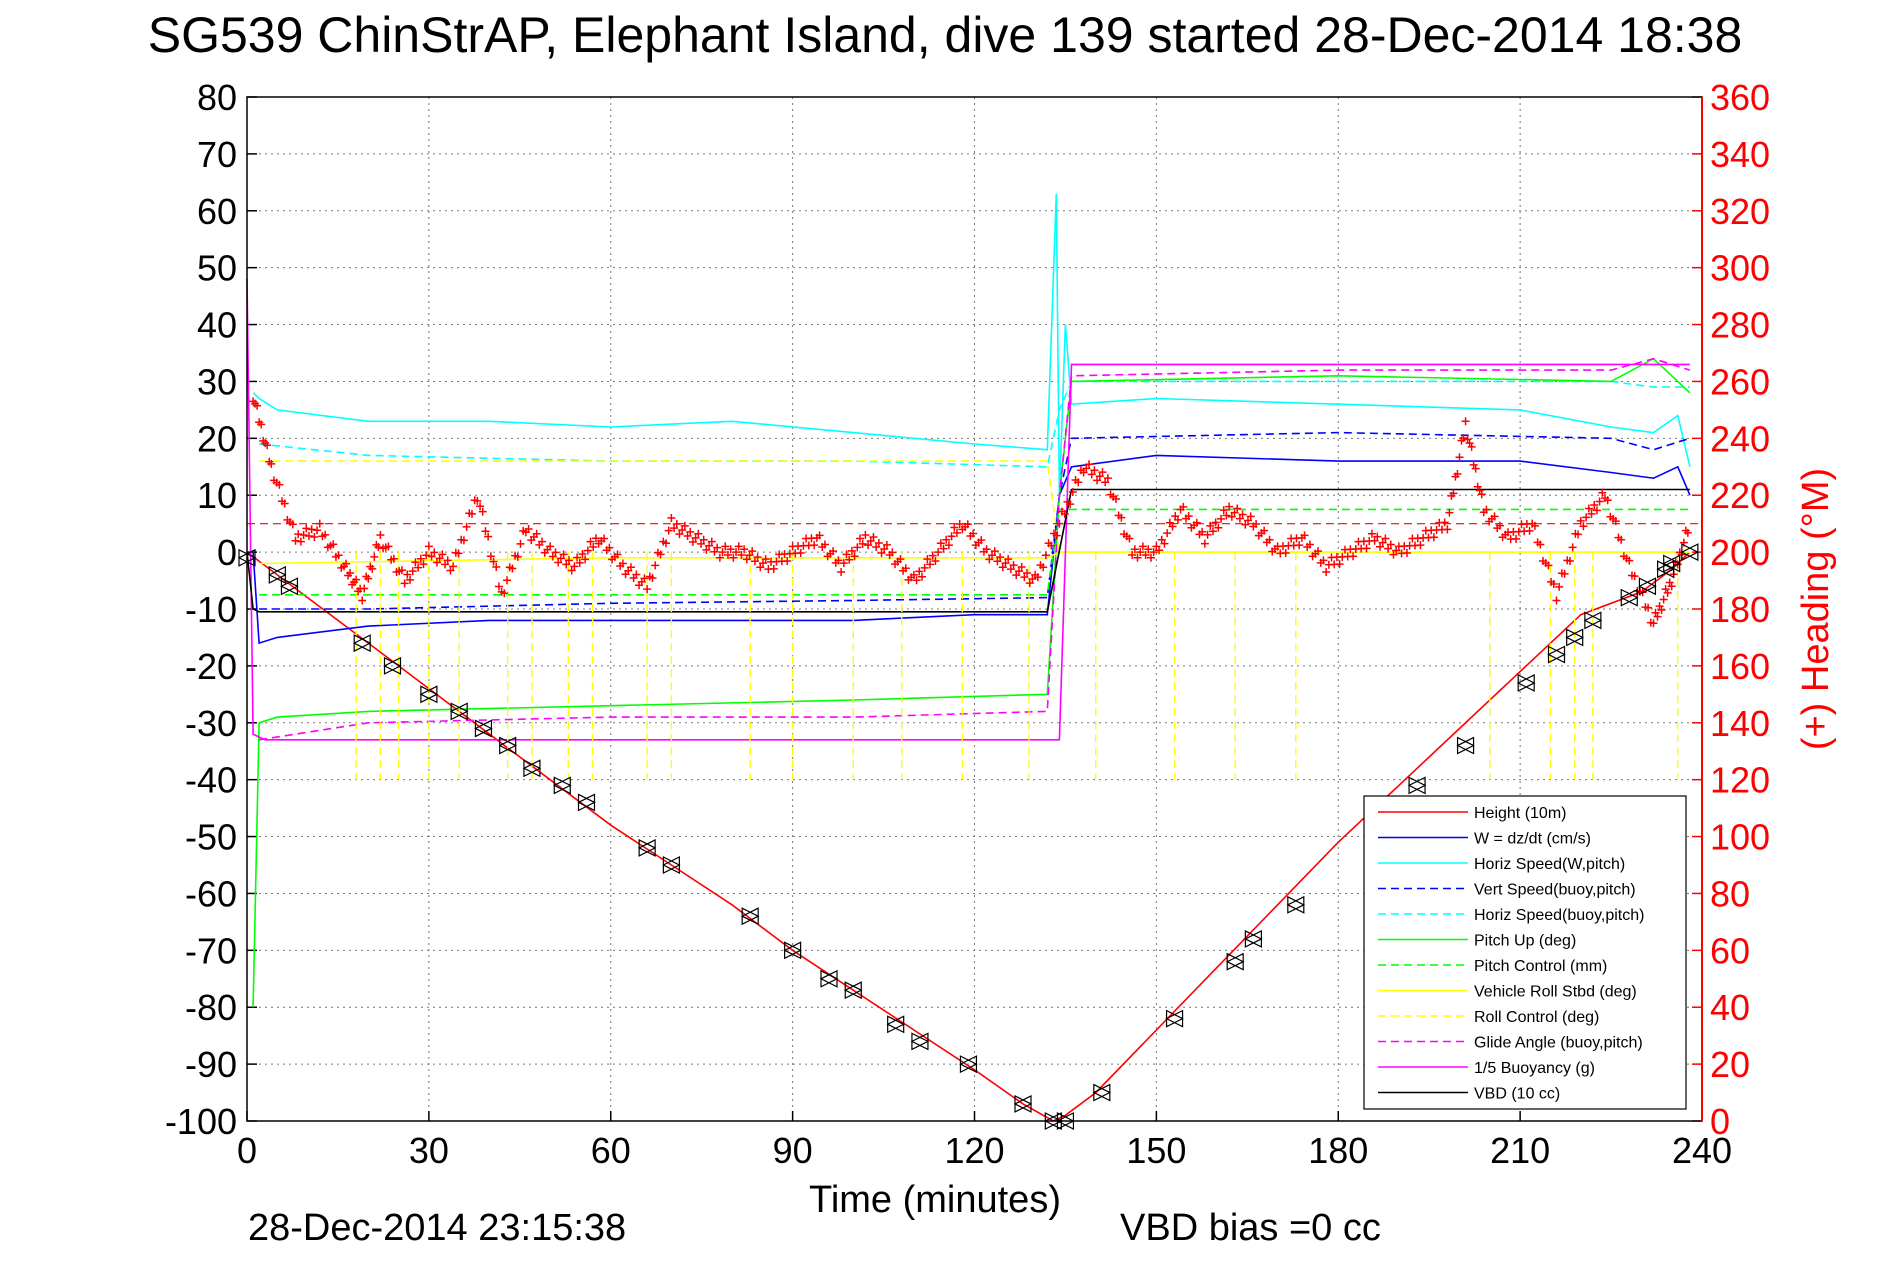  What do you see at coordinates (211, 893) in the screenshot?
I see `y-tick-label: -60` at bounding box center [211, 893].